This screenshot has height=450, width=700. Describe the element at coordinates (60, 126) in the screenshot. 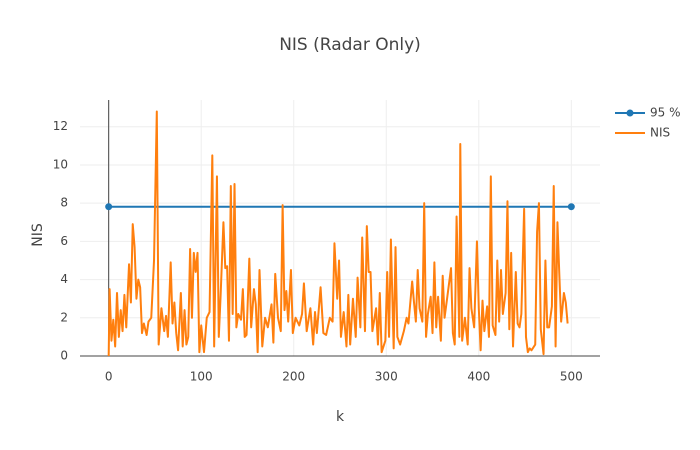

I see `y-tick-label: 12` at that location.